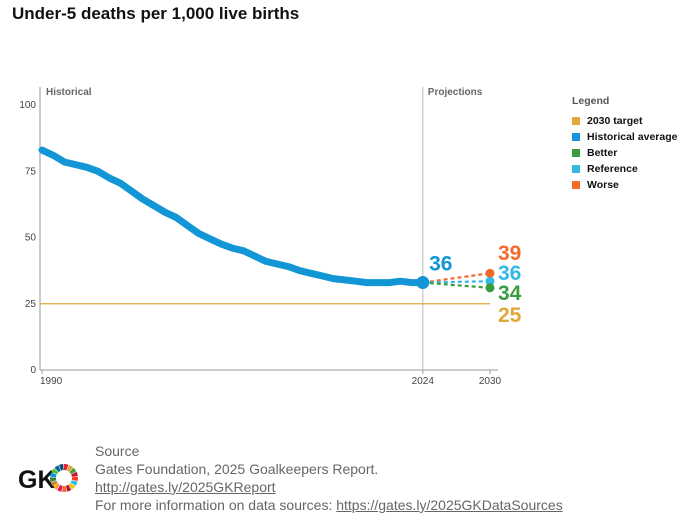 Image resolution: width=688 pixels, height=525 pixels. I want to click on legend-item: 2030 target, so click(624, 121).